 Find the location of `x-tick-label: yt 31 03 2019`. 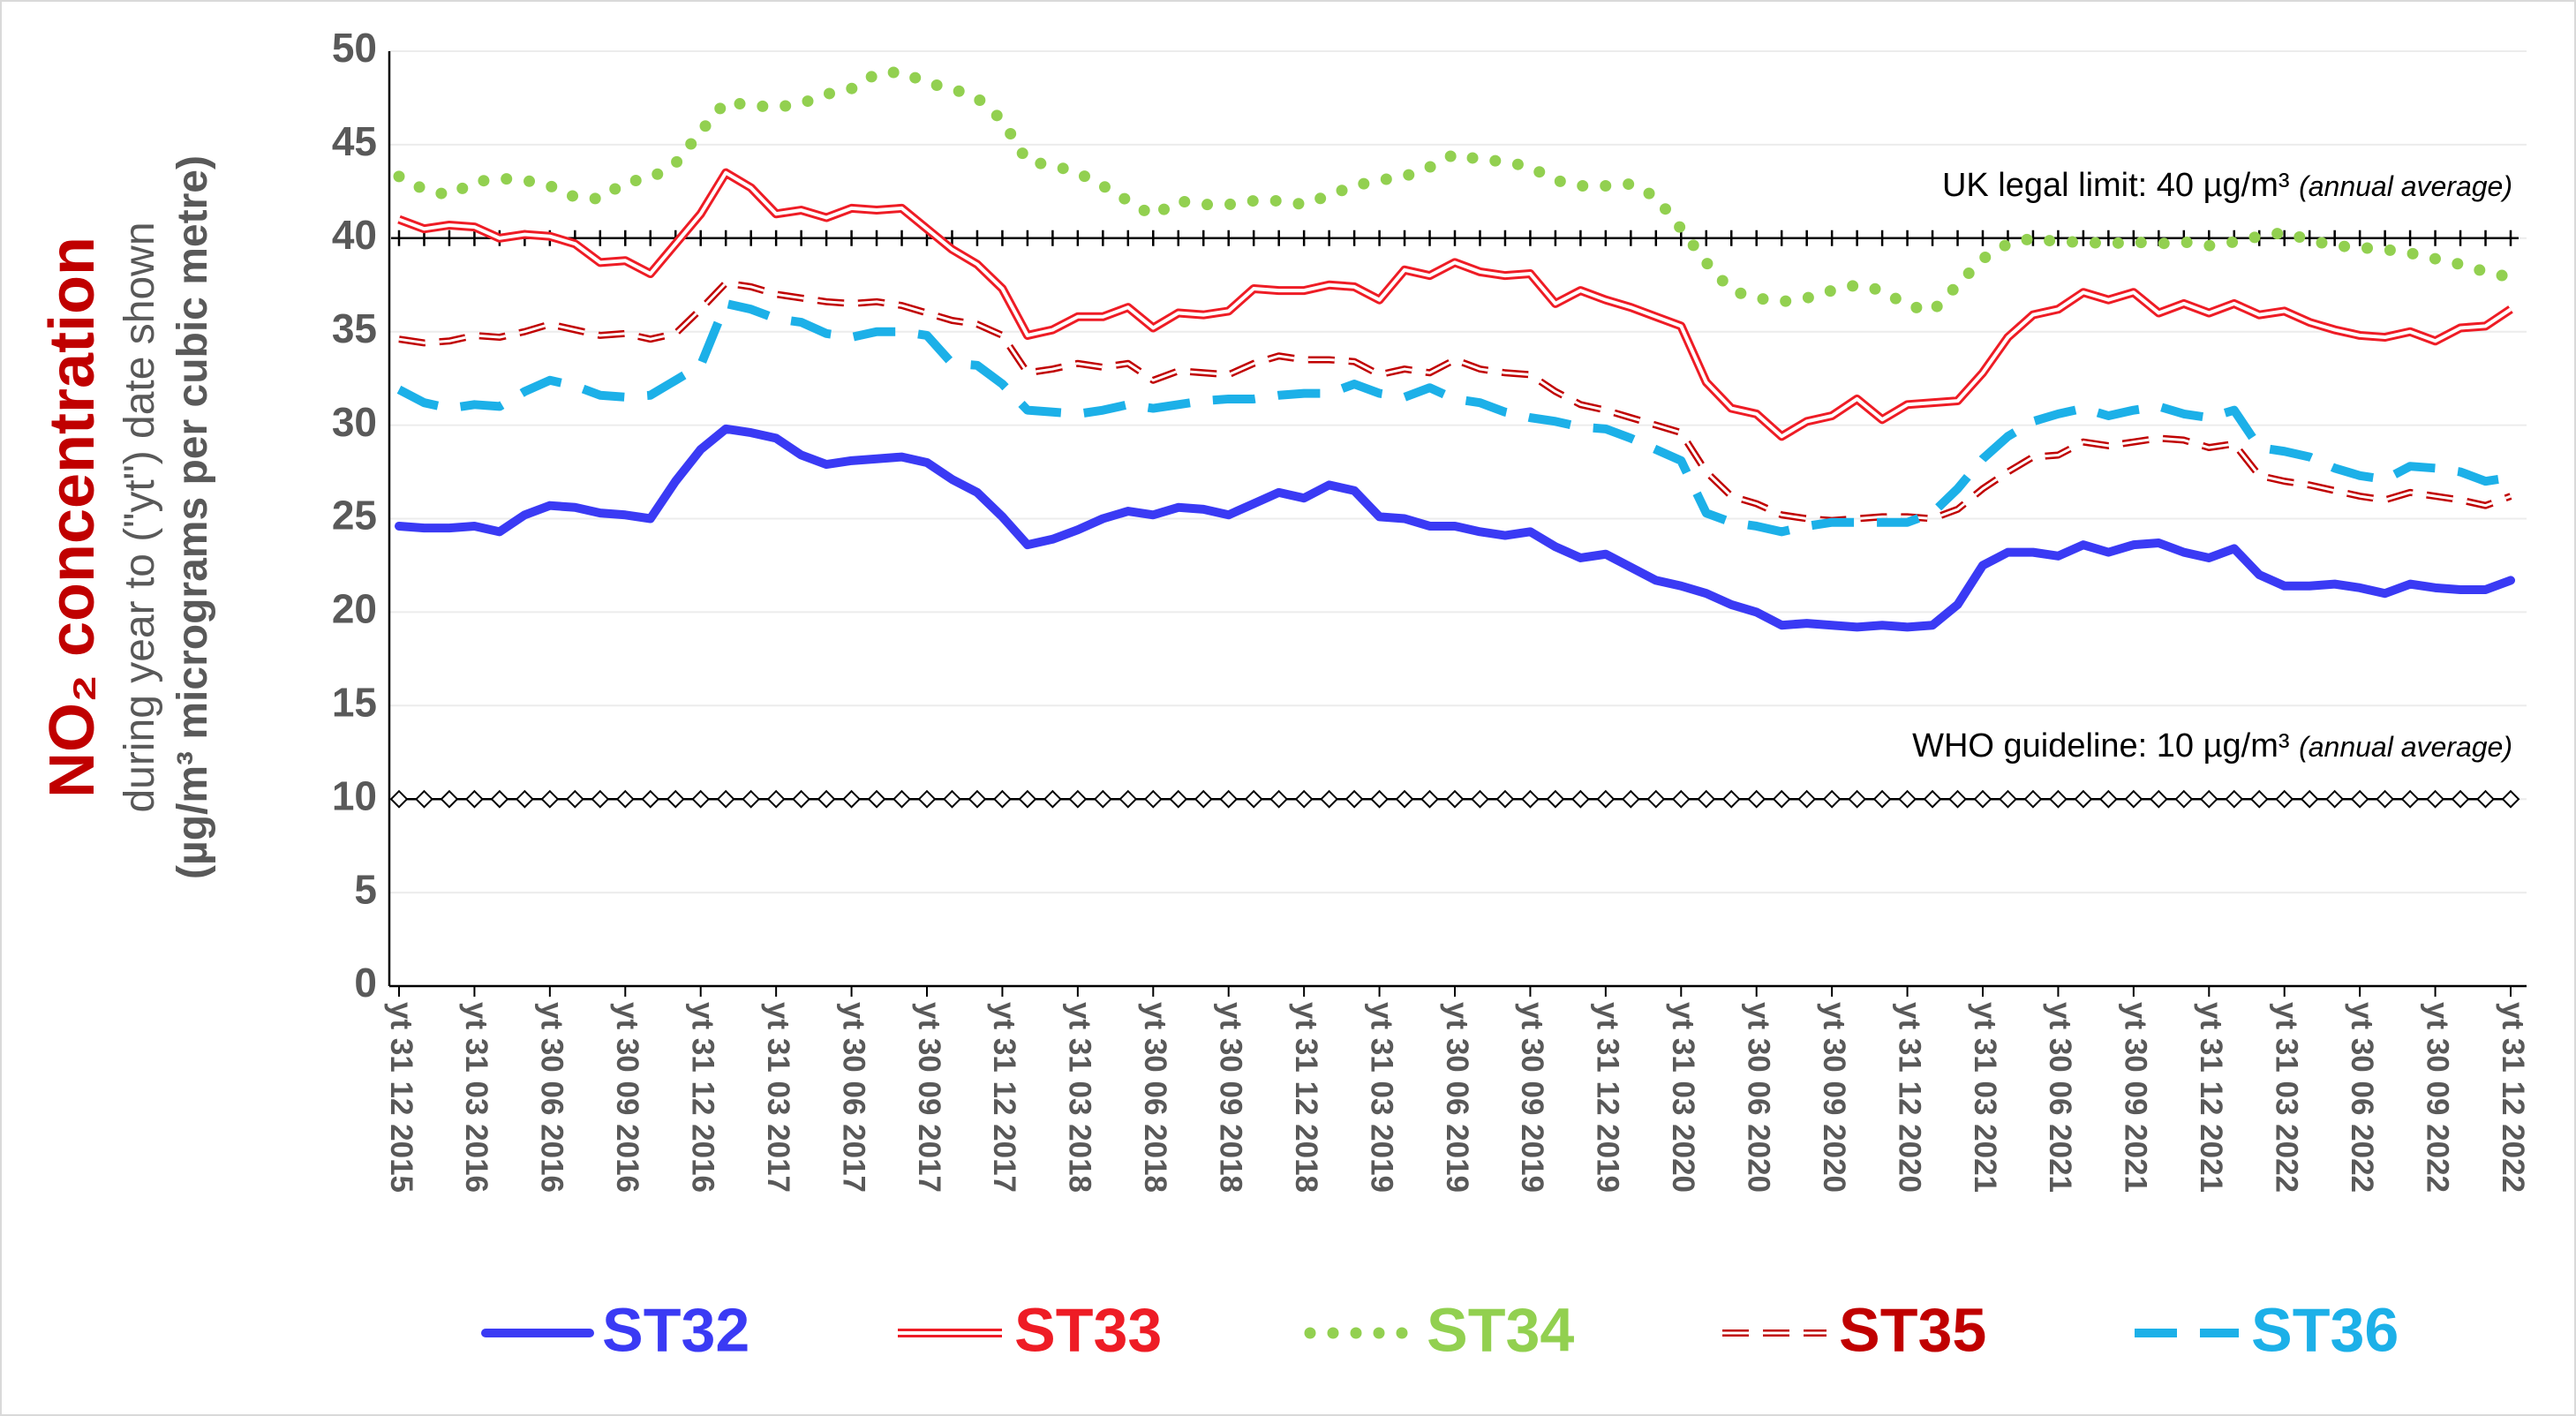

x-tick-label: yt 31 03 2019 is located at coordinates (1381, 1097).